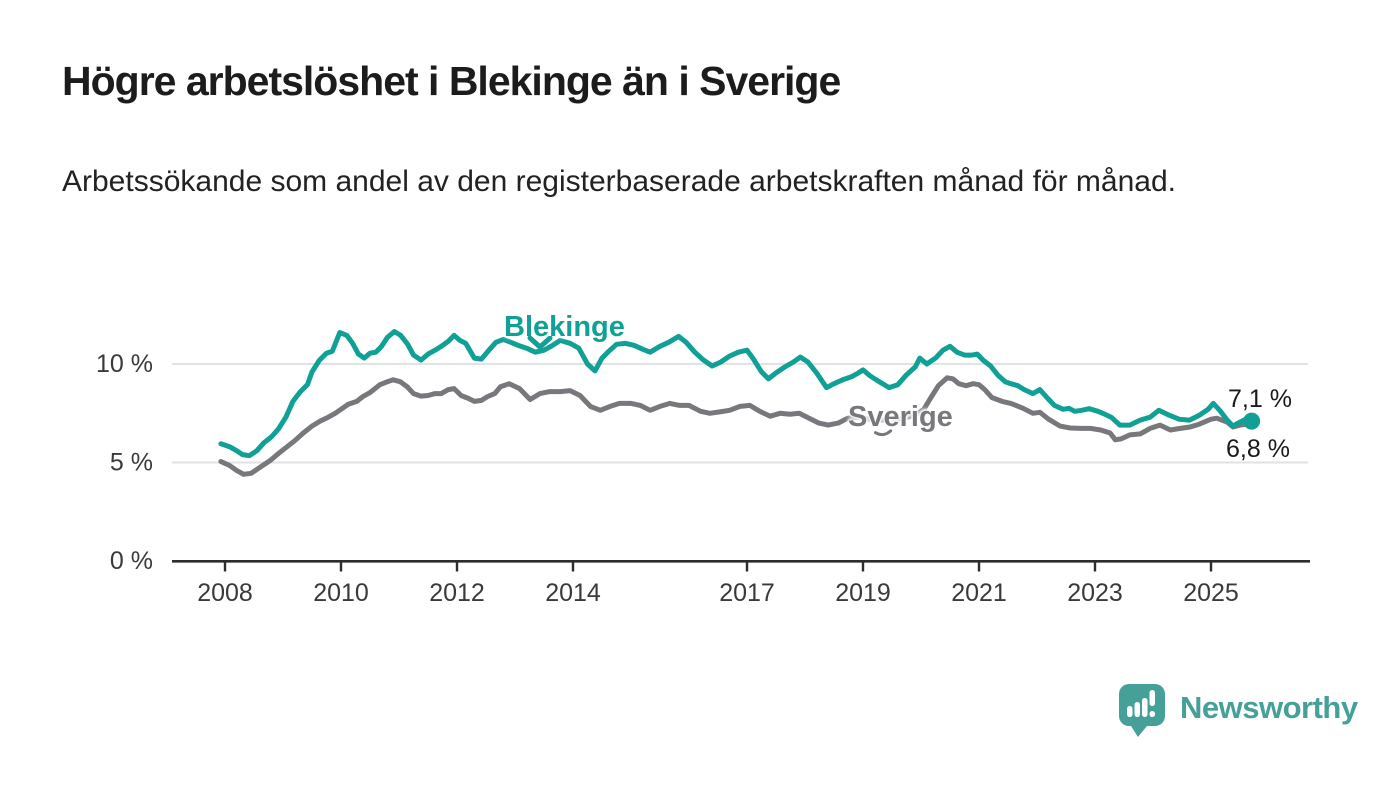 The image size is (1400, 794). What do you see at coordinates (1095, 593) in the screenshot?
I see `x-tick-label: 2023` at bounding box center [1095, 593].